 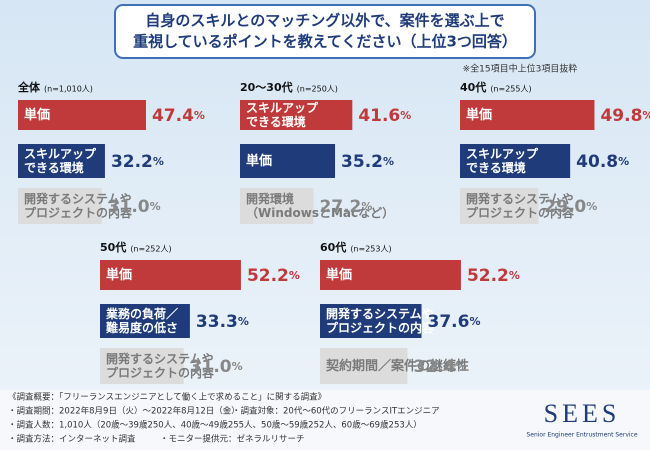 I want to click on panel-subtitle: (n=252人), so click(x=150, y=249).